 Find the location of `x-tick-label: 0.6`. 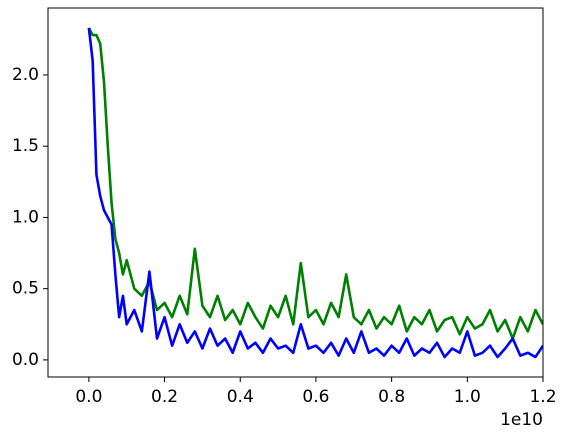

x-tick-label: 0.6 is located at coordinates (315, 397).